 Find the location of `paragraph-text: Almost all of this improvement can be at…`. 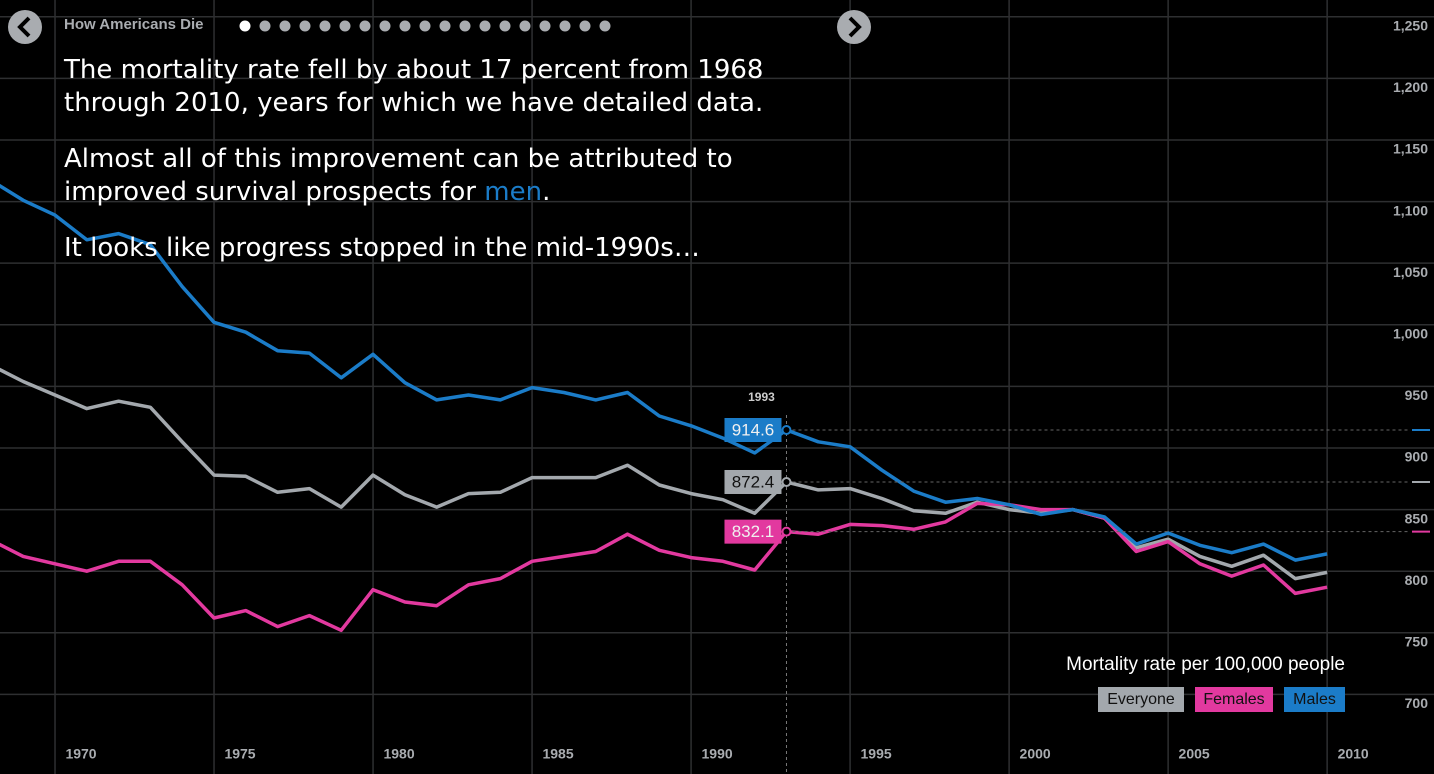

paragraph-text: Almost all of this improvement can be at… is located at coordinates (398, 175).